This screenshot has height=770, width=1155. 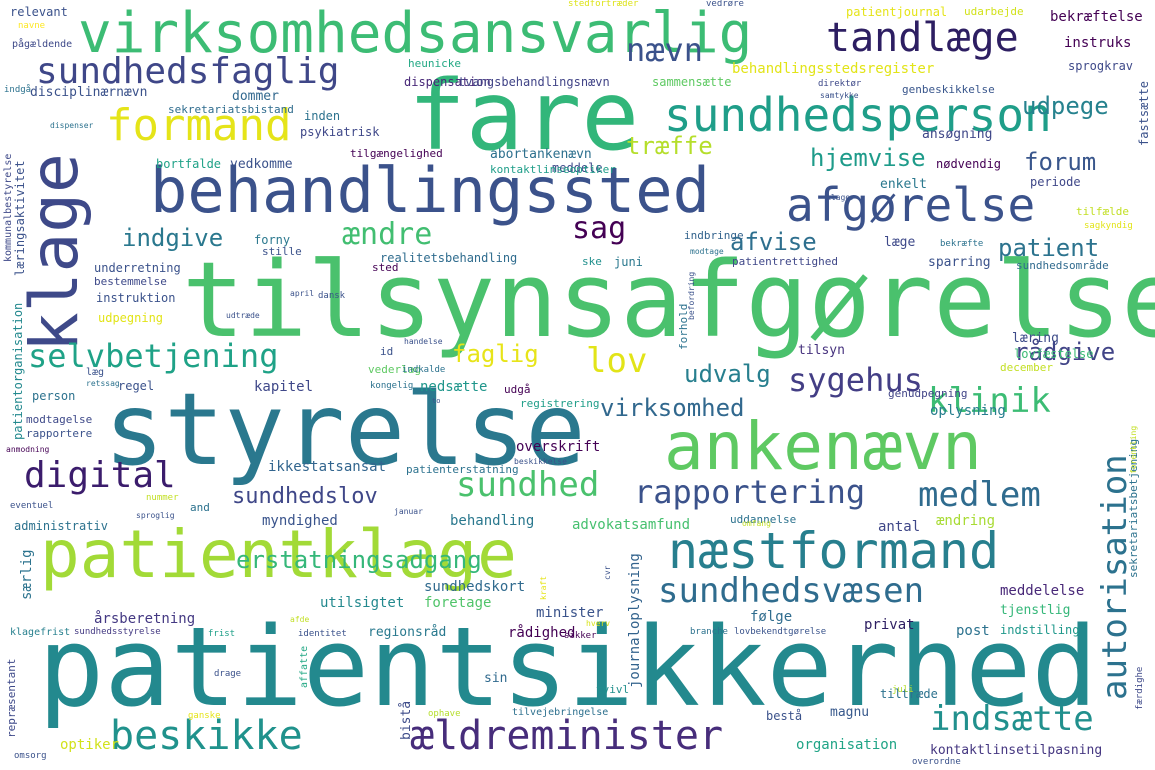 I want to click on word: bestå, so click(x=784, y=716).